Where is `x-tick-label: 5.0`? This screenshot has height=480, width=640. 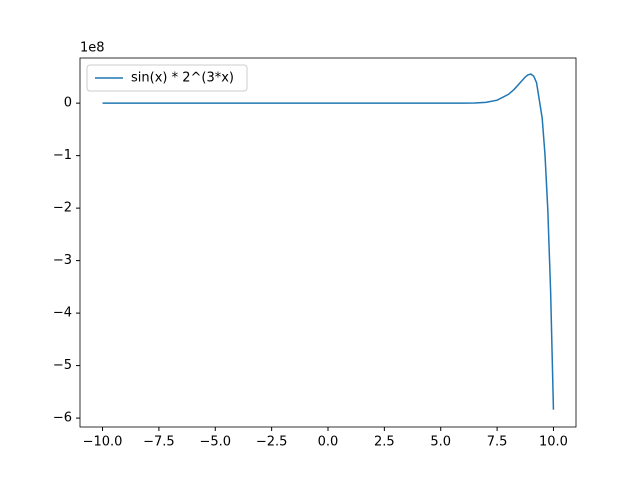 x-tick-label: 5.0 is located at coordinates (440, 442).